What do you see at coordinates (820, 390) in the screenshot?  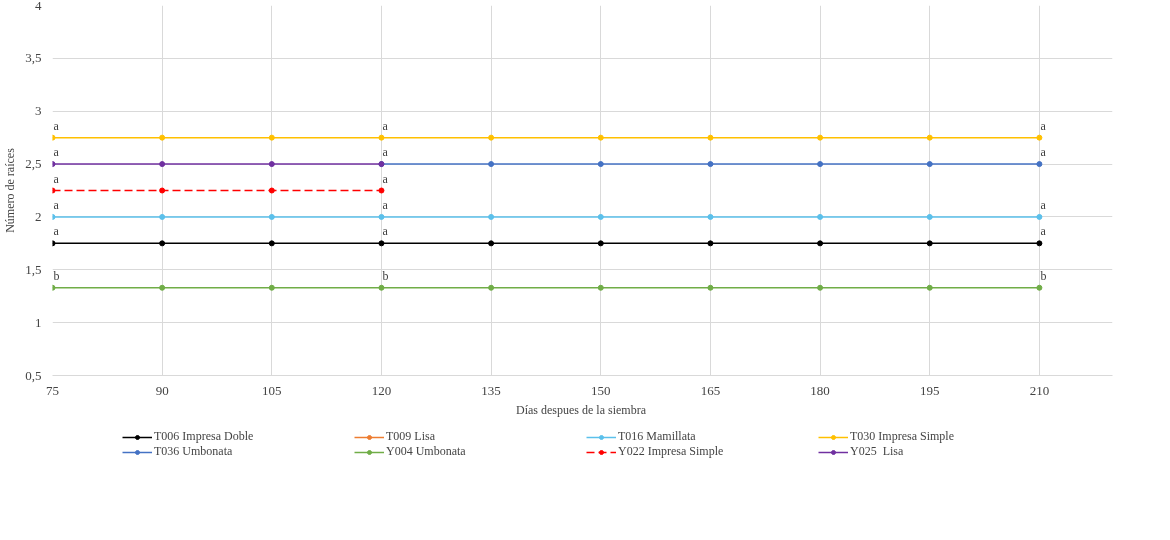 I see `x-tick-label: 180` at bounding box center [820, 390].